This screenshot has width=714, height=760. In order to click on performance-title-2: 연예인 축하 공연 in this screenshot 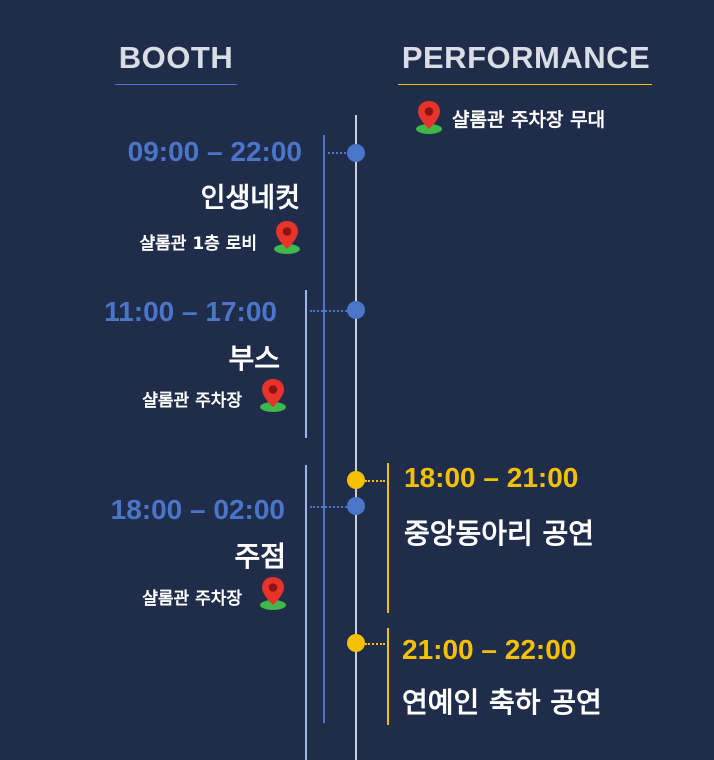, I will do `click(502, 702)`.